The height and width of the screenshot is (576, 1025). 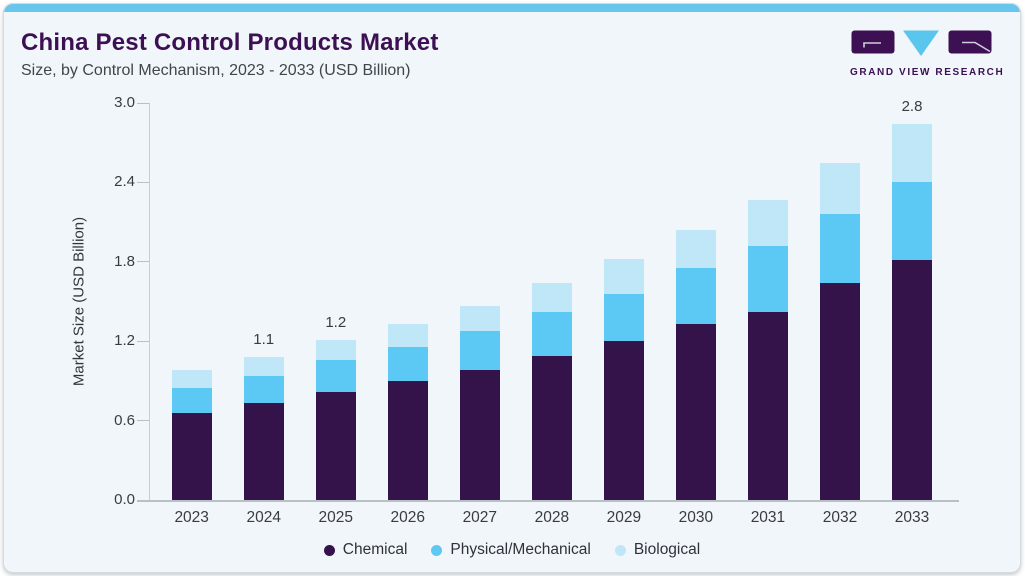 What do you see at coordinates (407, 335) in the screenshot?
I see `bar-2026-biological-segment` at bounding box center [407, 335].